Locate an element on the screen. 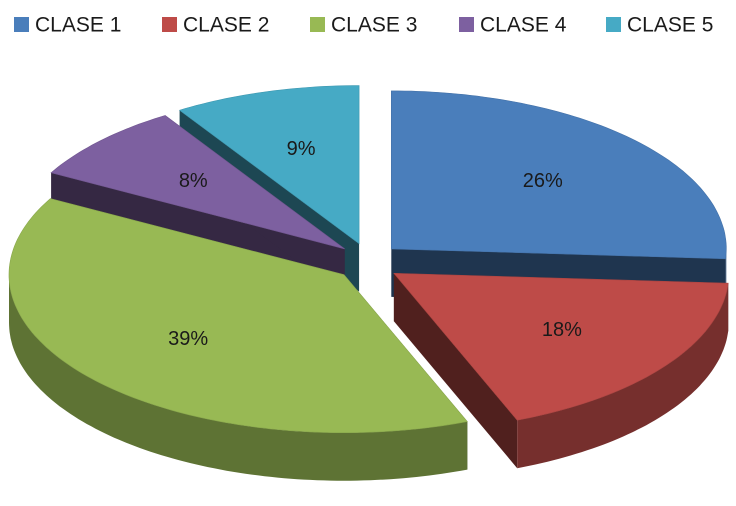  legend-label: CLASE 2 is located at coordinates (226, 25).